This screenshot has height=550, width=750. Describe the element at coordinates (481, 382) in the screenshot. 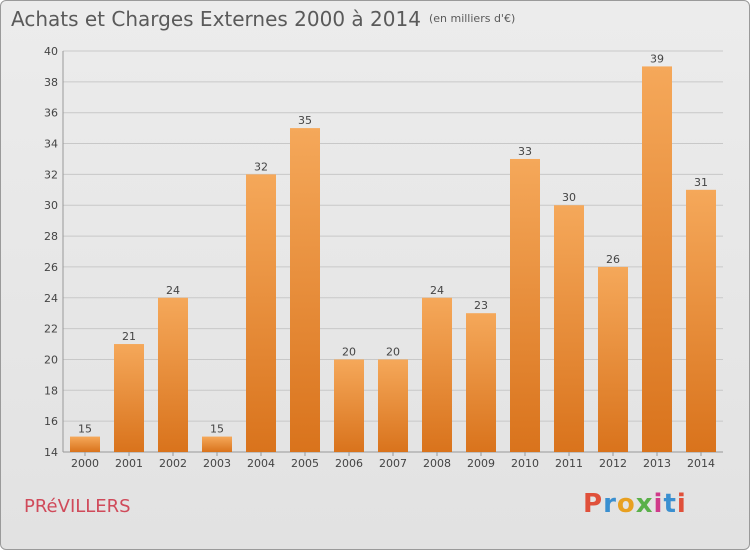

I see `bar-2009` at that location.